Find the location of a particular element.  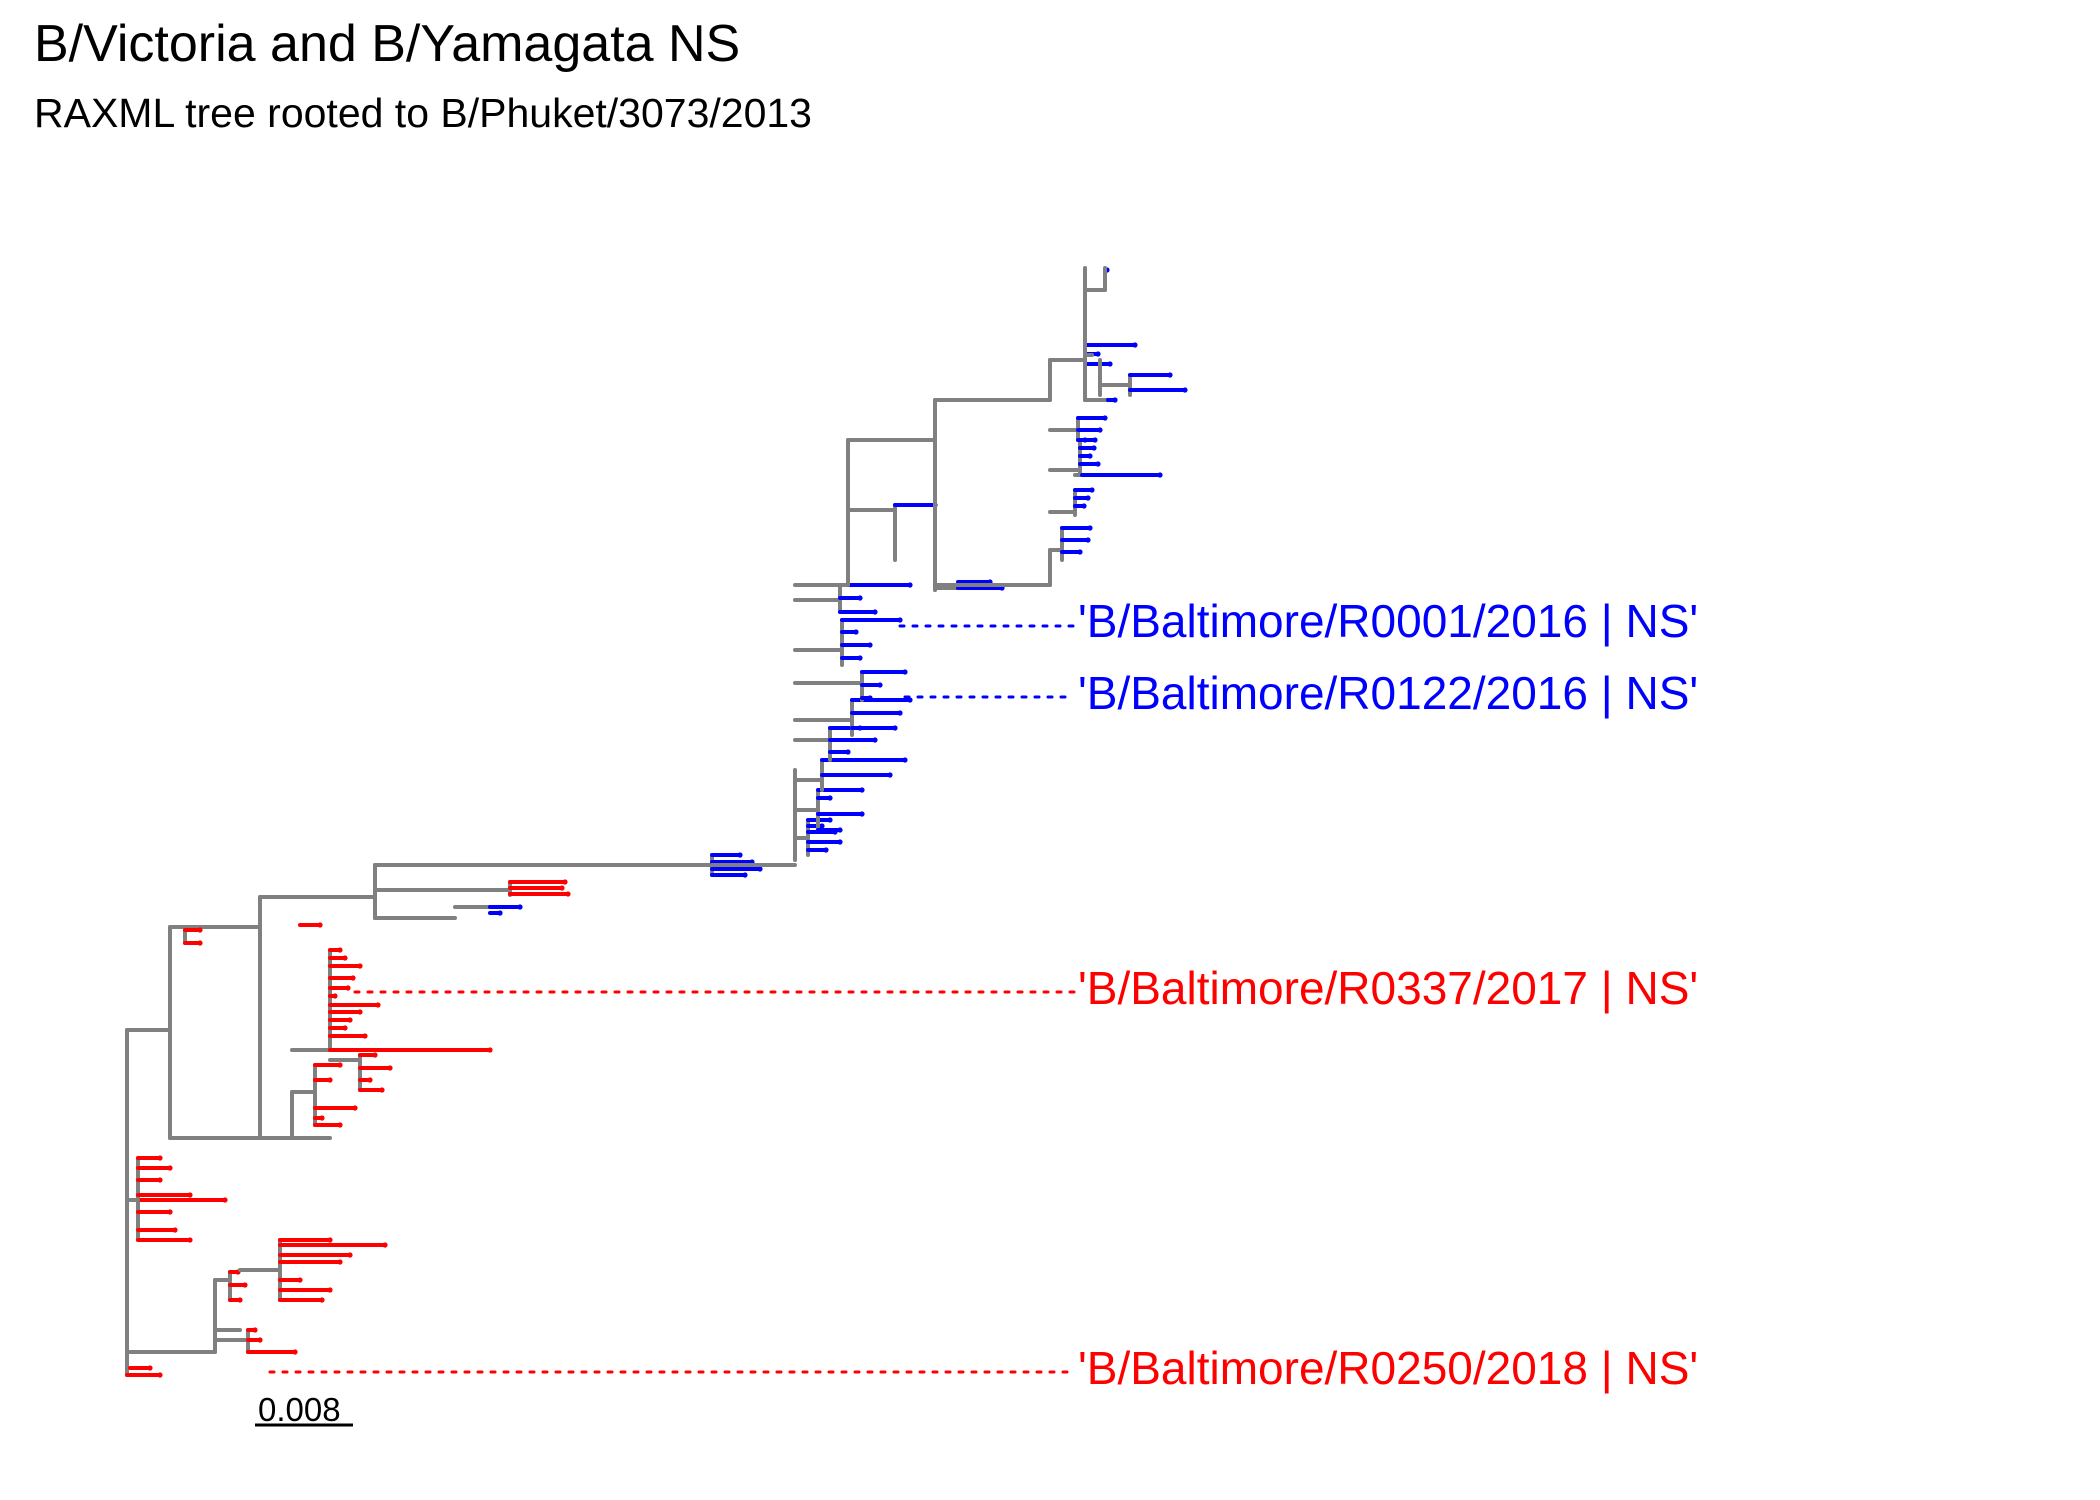

tip-label-r0001: 'B/Baltimore/R0001/2016 | NS' is located at coordinates (1388, 621).